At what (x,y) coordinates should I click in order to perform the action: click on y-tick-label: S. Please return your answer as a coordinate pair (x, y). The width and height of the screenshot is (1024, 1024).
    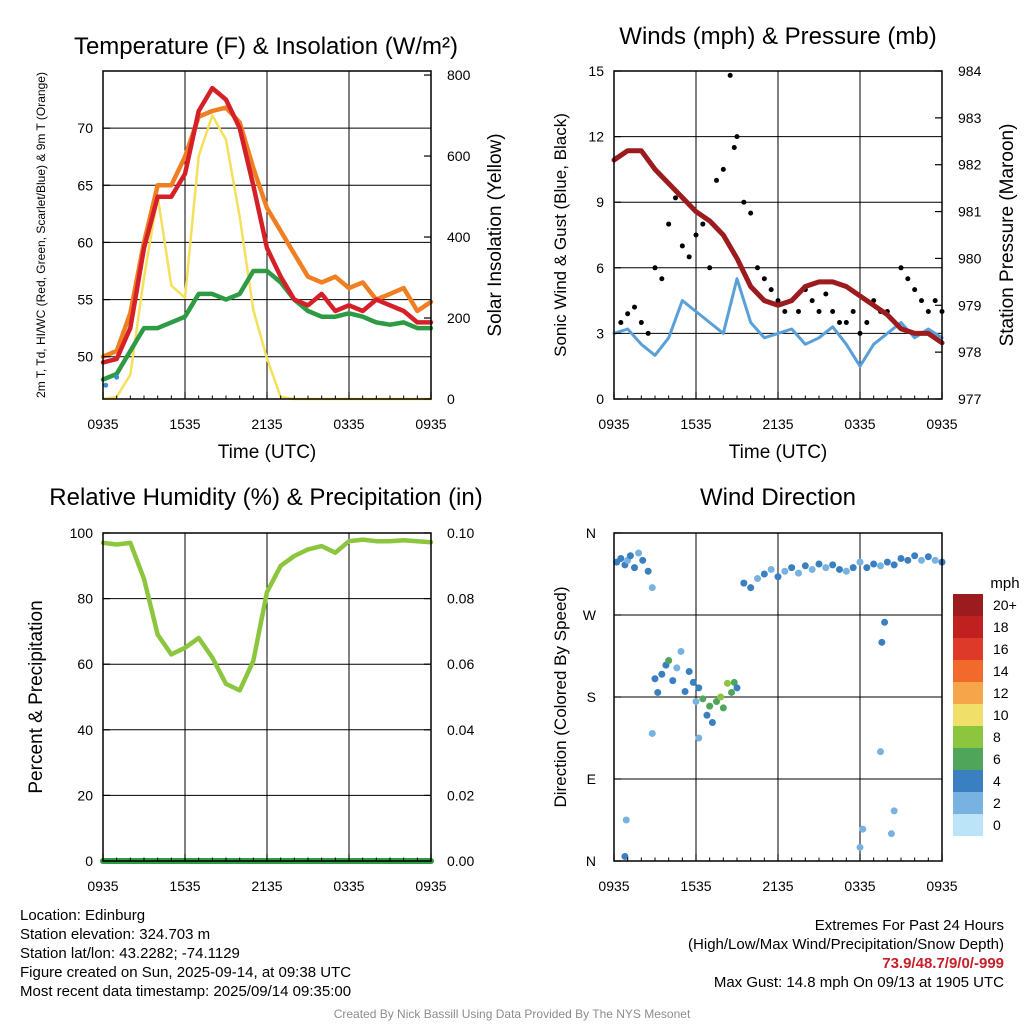
    Looking at the image, I should click on (591, 697).